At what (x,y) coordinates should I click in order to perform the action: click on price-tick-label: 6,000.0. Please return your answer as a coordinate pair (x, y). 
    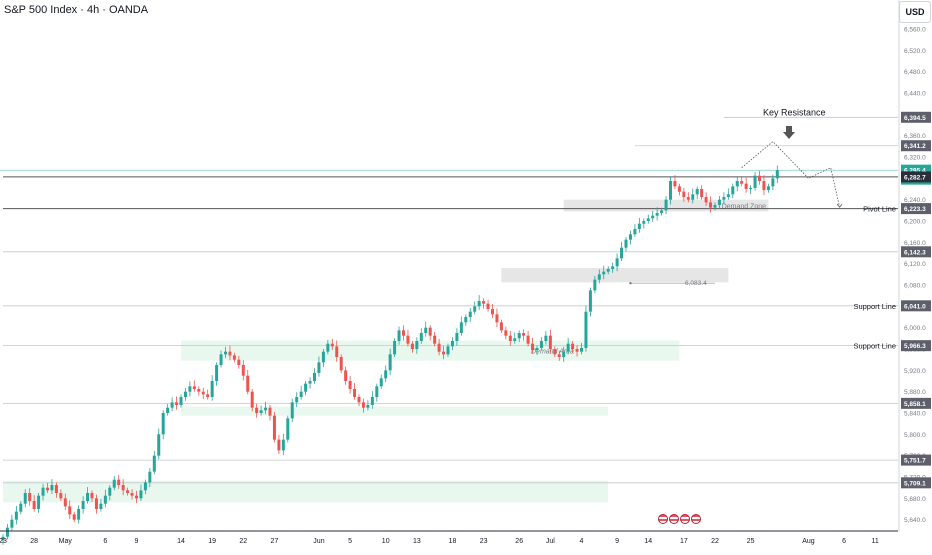
    Looking at the image, I should click on (915, 328).